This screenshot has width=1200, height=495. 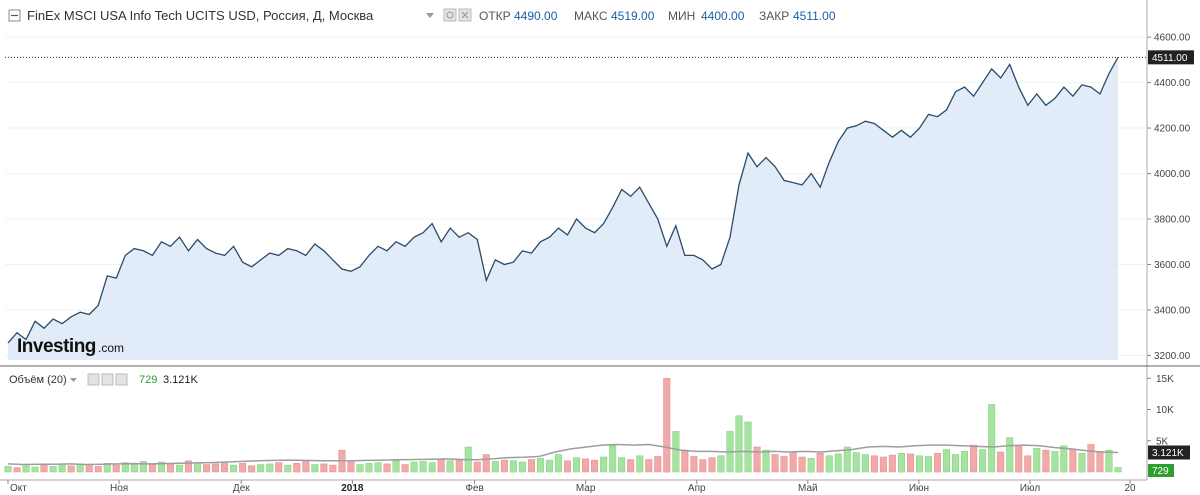 I want to click on last-price-label-text: 4511.00, so click(x=1170, y=58).